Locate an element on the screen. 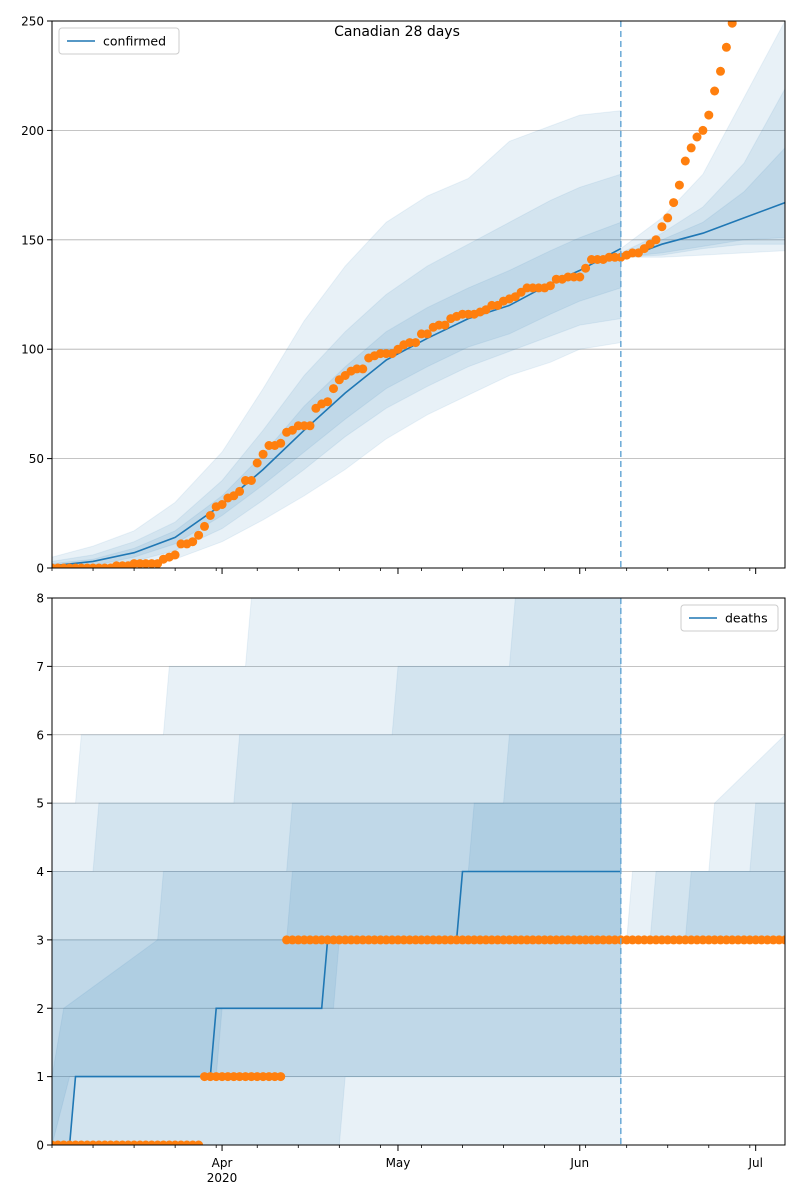 The height and width of the screenshot is (1200, 800). y-tick-label: 50 is located at coordinates (36, 459).